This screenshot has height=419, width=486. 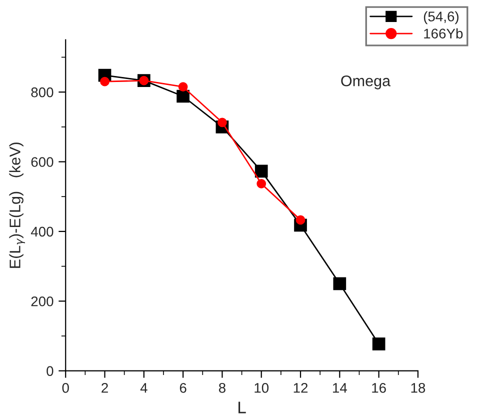 What do you see at coordinates (42, 92) in the screenshot?
I see `y-tick-label: 800` at bounding box center [42, 92].